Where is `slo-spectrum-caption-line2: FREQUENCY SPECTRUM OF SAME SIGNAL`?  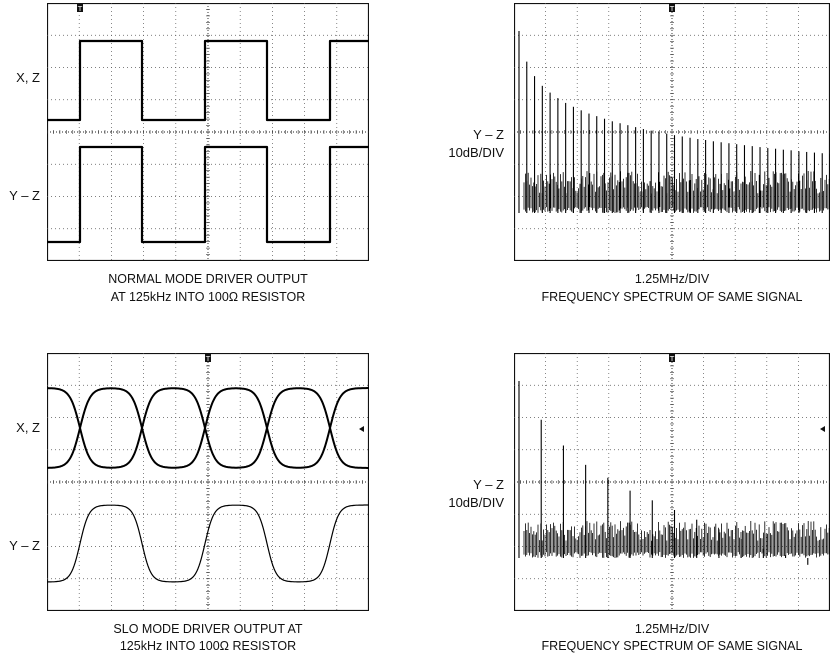
slo-spectrum-caption-line2: FREQUENCY SPECTRUM OF SAME SIGNAL is located at coordinates (672, 646).